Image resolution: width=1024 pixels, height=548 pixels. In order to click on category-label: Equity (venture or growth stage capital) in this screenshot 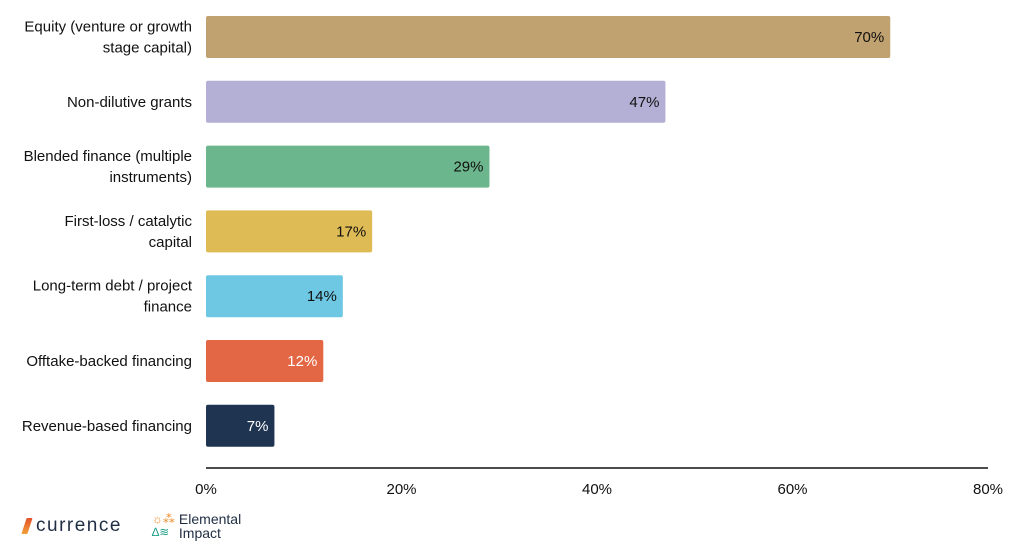, I will do `click(108, 38)`.